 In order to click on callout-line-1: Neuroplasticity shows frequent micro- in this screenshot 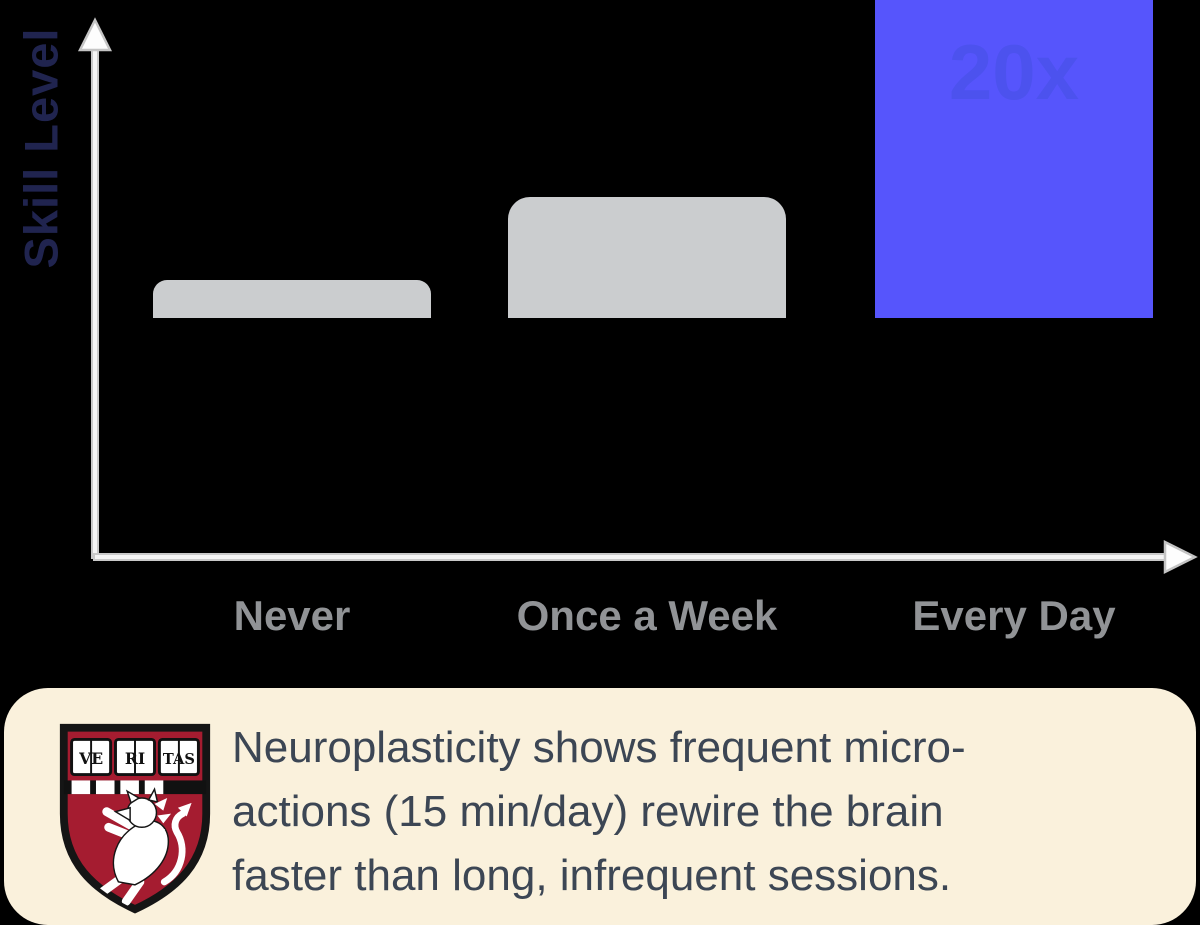, I will do `click(599, 747)`.